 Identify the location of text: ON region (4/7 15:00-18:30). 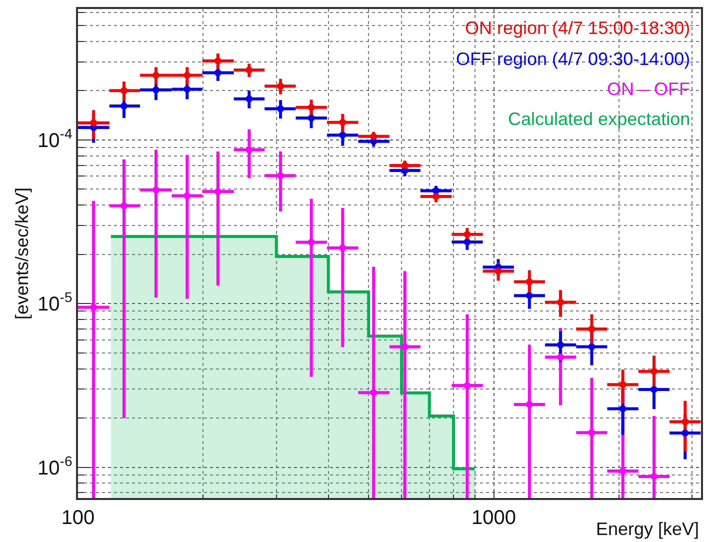
(577, 28).